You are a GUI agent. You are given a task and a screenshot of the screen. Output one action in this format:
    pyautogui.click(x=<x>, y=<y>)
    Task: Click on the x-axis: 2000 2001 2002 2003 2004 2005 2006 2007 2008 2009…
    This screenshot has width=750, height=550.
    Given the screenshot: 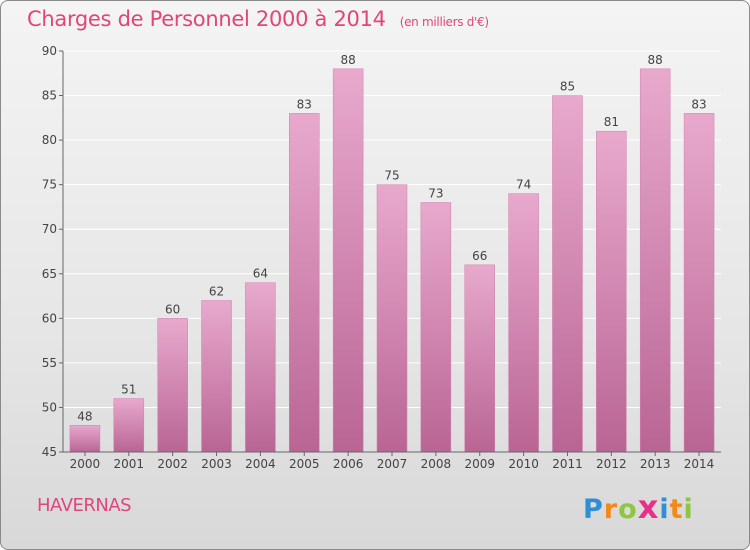 What is the action you would take?
    pyautogui.click(x=392, y=461)
    